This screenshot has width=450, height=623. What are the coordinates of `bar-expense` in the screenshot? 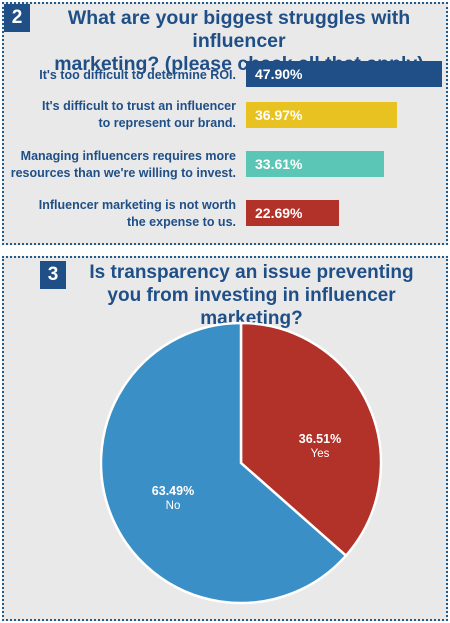 It's located at (292, 213).